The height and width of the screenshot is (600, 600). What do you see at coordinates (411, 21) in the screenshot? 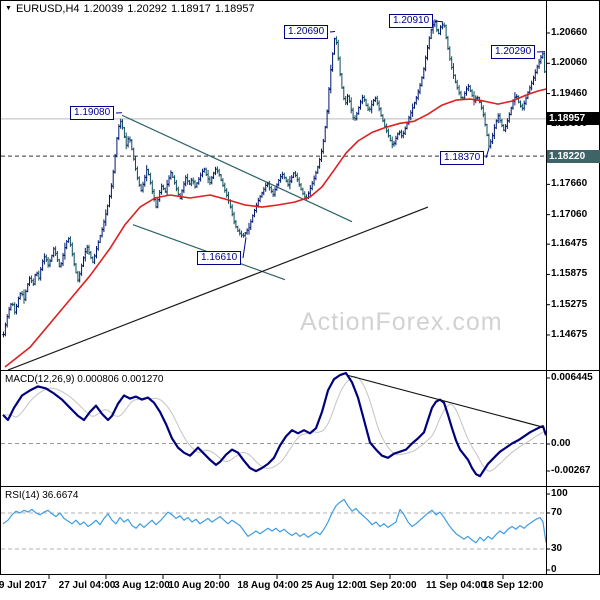
I see `price-annotation: 1.20910` at bounding box center [411, 21].